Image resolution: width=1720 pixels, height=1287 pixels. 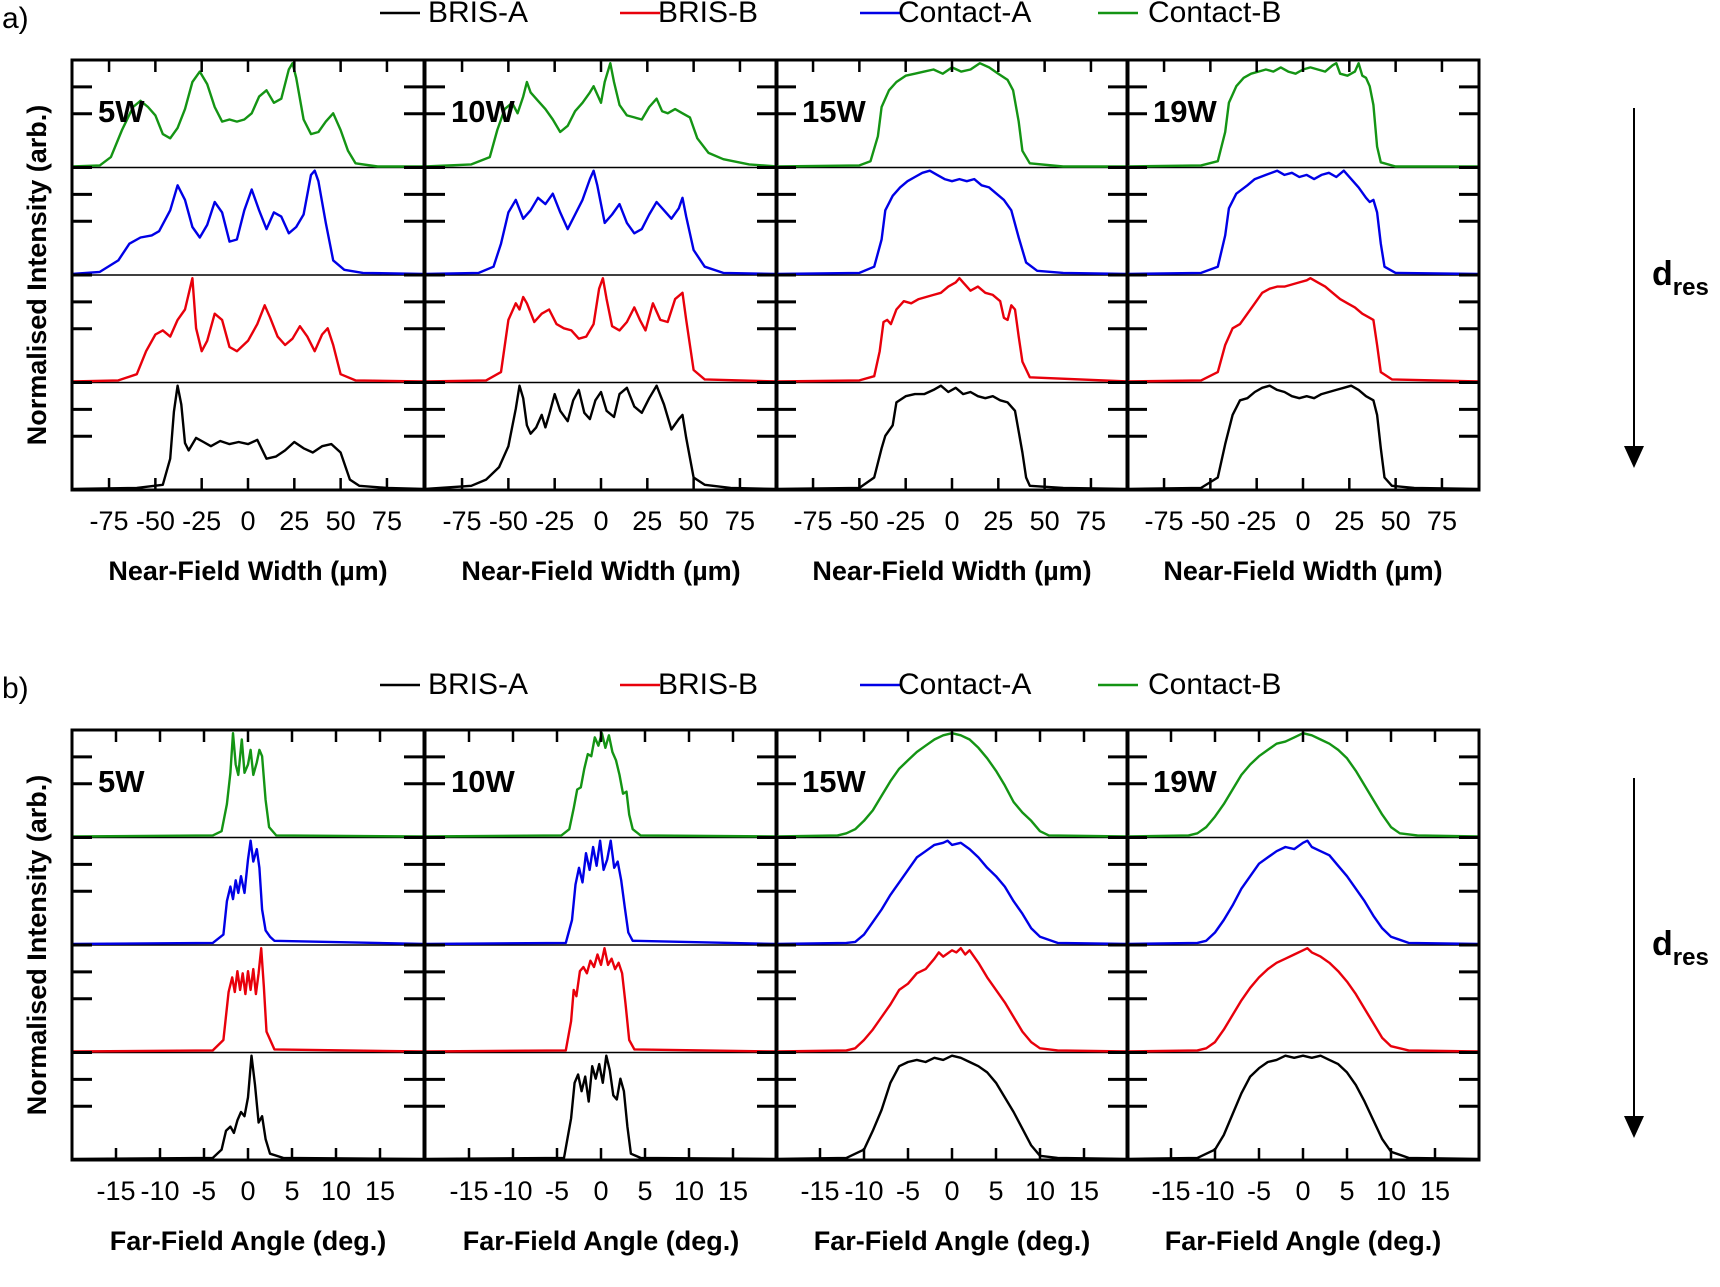 What do you see at coordinates (1185, 781) in the screenshot?
I see `power-label: 19W` at bounding box center [1185, 781].